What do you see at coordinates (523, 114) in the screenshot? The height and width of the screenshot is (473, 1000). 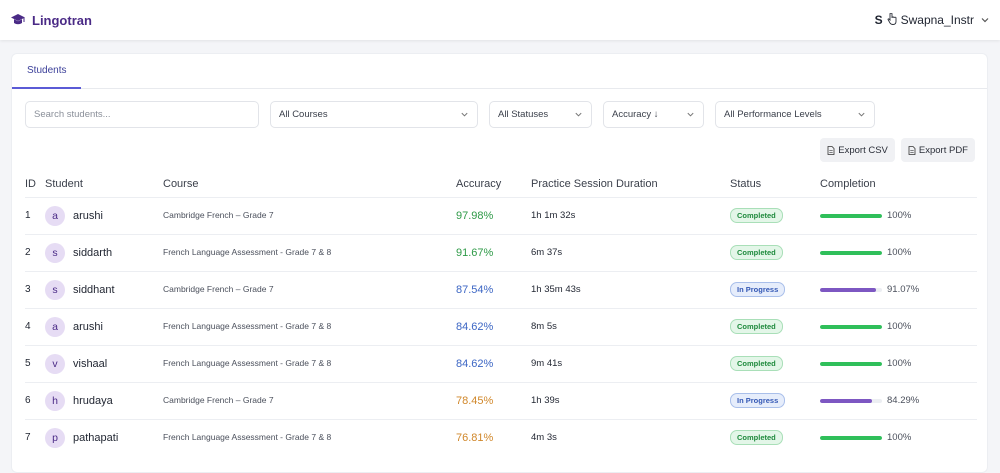 I see `status-filter-value: All Statuses` at bounding box center [523, 114].